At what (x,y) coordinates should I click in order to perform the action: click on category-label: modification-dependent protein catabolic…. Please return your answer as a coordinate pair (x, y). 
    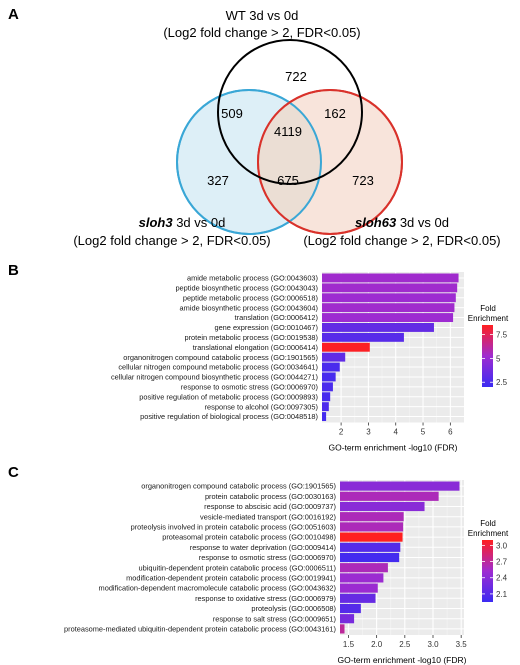
    Looking at the image, I should click on (231, 578).